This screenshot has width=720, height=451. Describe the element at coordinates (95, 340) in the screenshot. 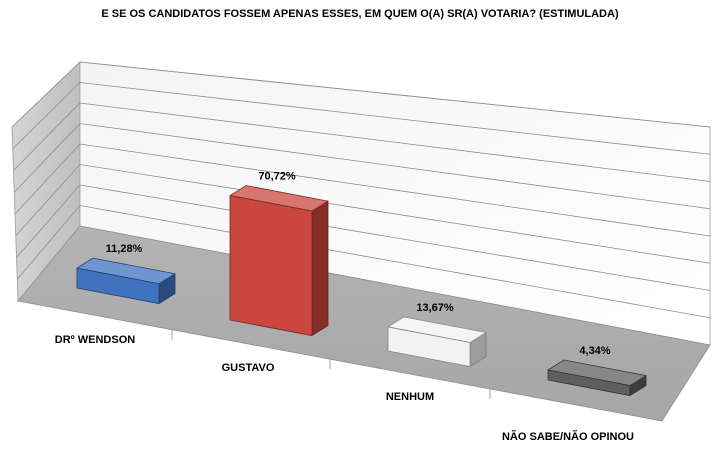

I see `category-label-0: DRº WENDSON` at that location.